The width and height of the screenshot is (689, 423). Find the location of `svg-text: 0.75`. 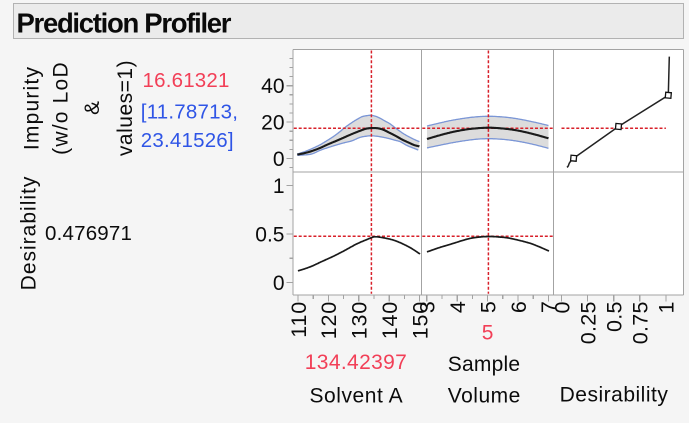

svg-text: 0.75 is located at coordinates (641, 322).